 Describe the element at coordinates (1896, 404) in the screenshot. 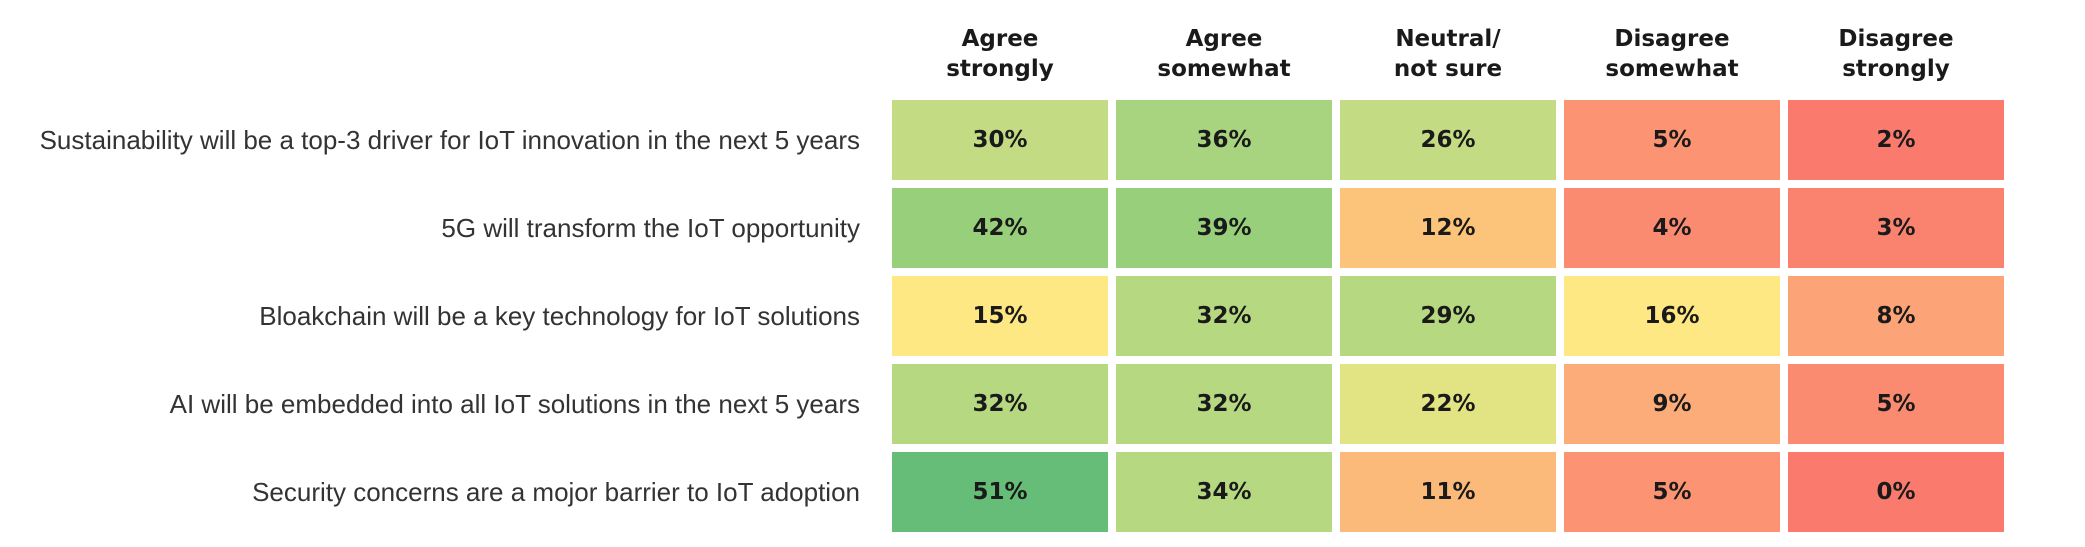

I see `heatmap-cell-r3-c4: 5%` at that location.